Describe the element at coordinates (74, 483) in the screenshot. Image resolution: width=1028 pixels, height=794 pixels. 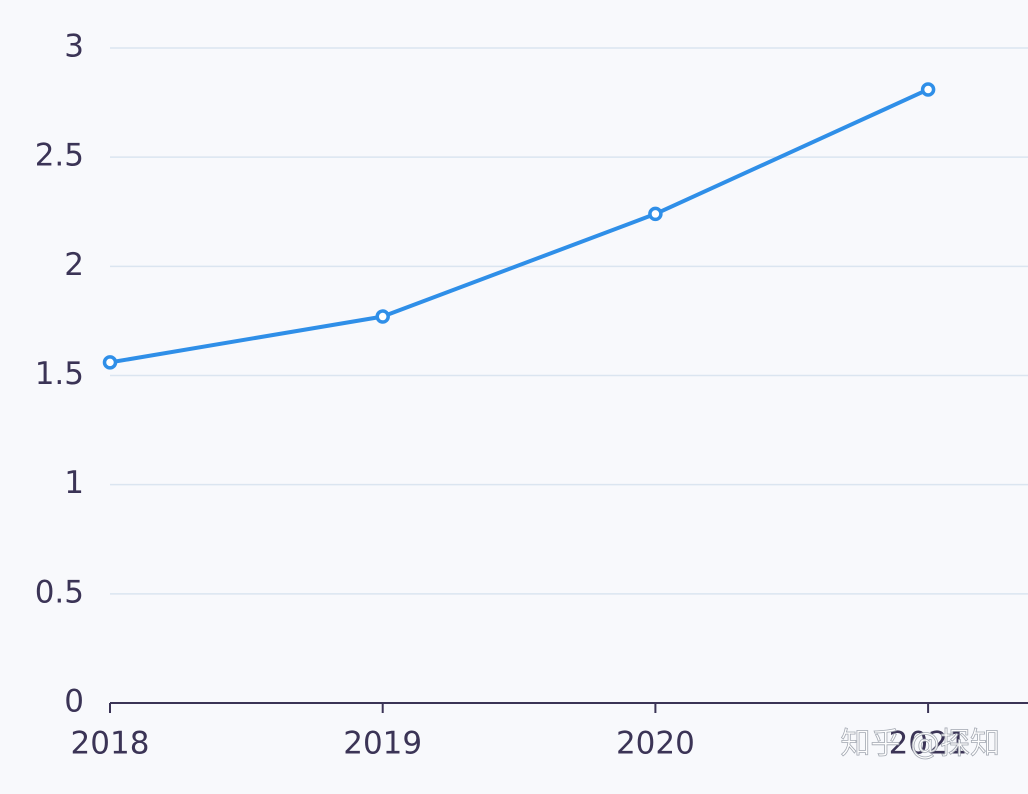
I see `y-tick-label: 1` at that location.